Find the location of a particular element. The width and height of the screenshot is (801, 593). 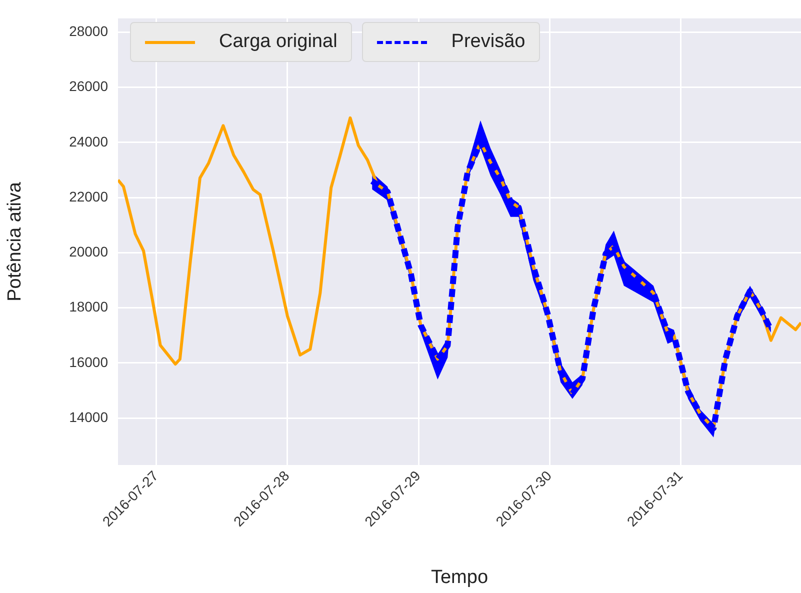

y-tick-label: 24000 is located at coordinates (88, 141).